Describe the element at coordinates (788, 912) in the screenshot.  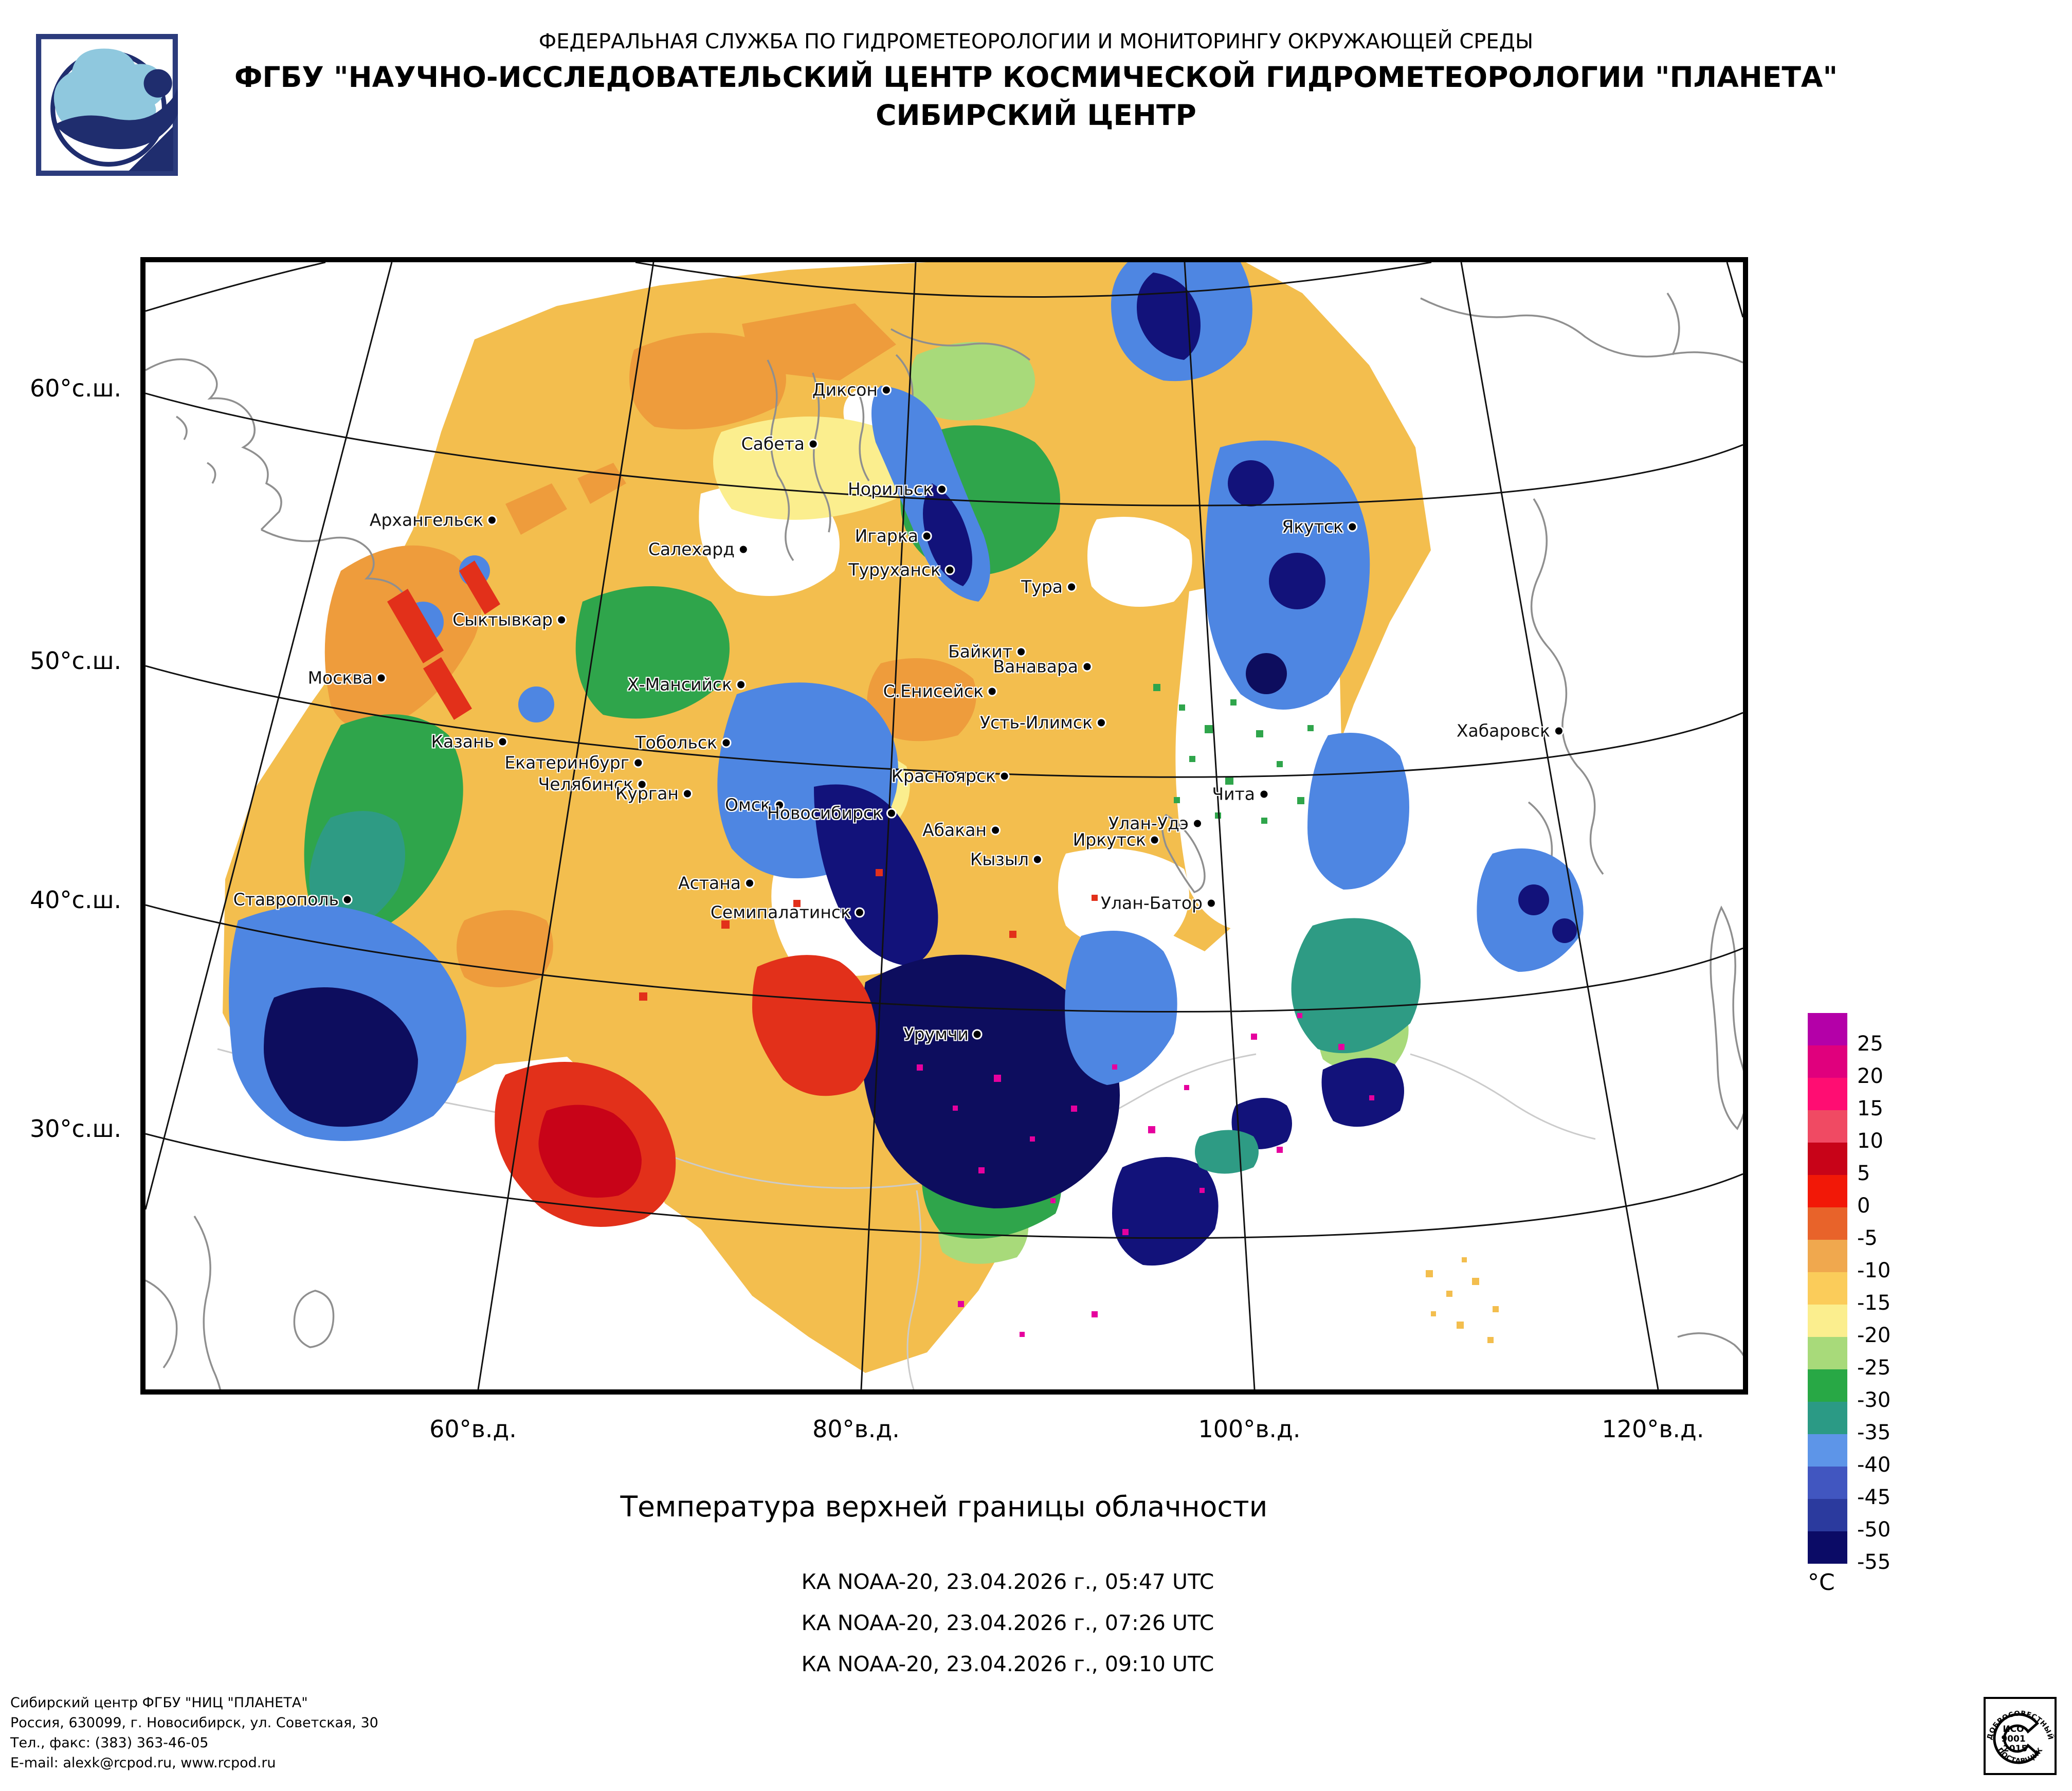
I see `city-label: Семипалатинск` at that location.